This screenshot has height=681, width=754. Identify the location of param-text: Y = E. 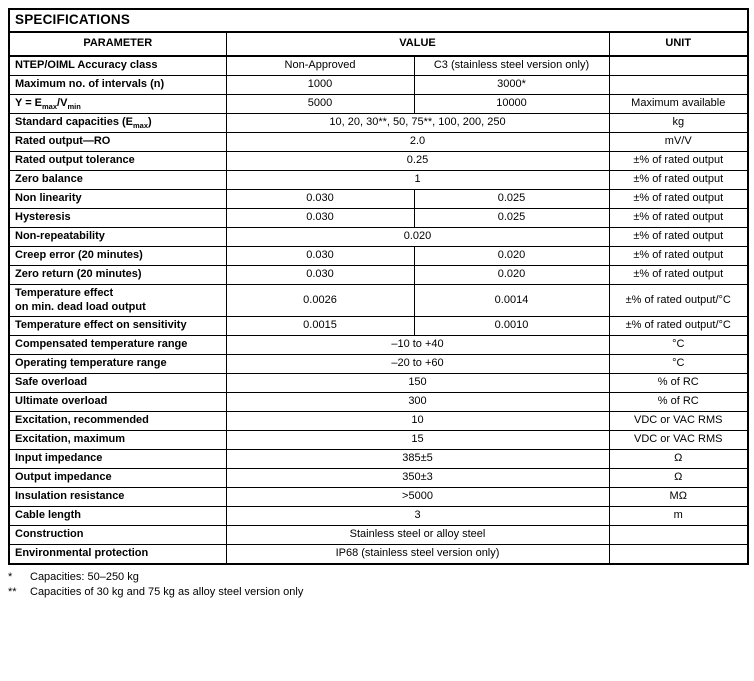
(29, 102).